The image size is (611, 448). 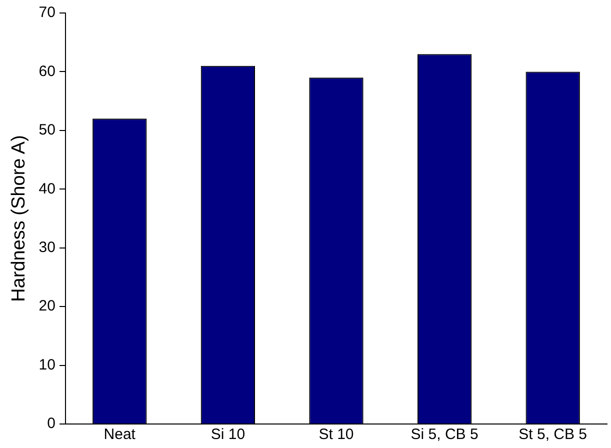 I want to click on y-tick-label: 10, so click(x=47, y=365).